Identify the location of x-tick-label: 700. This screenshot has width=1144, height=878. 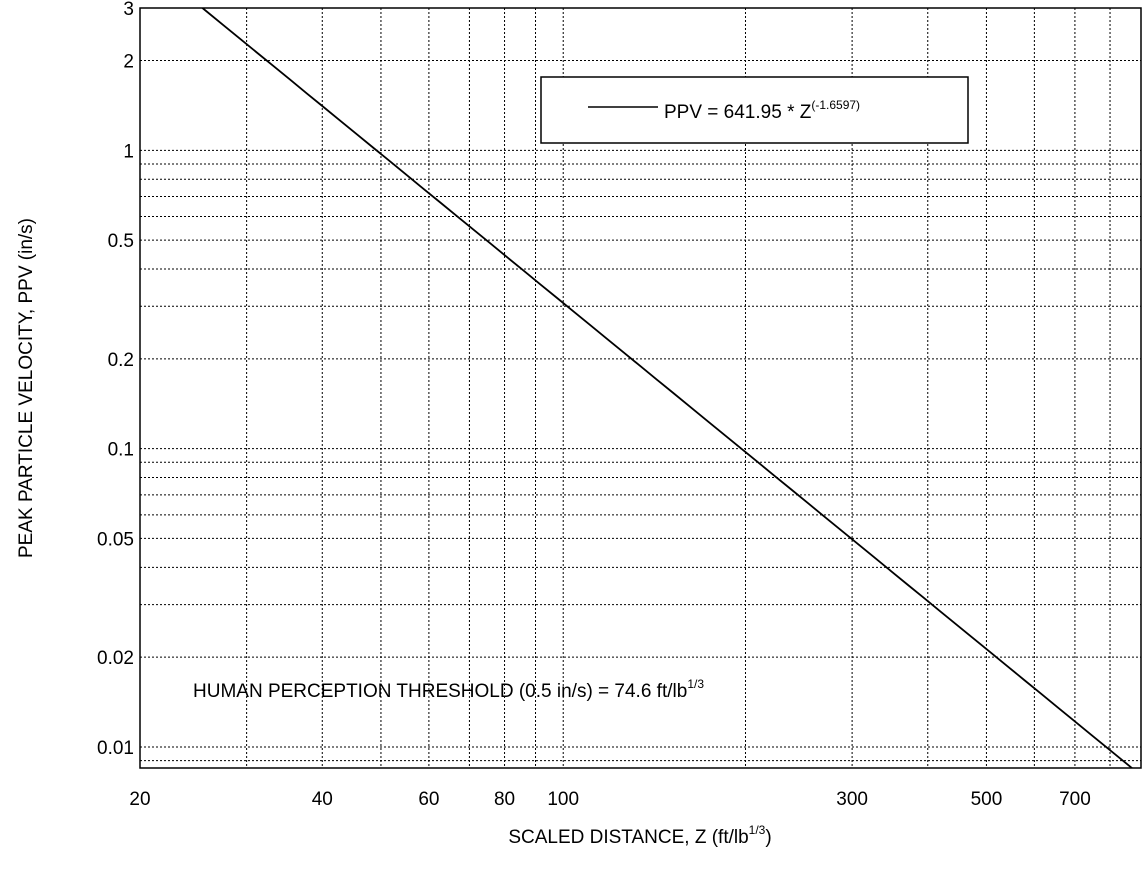
(1075, 799).